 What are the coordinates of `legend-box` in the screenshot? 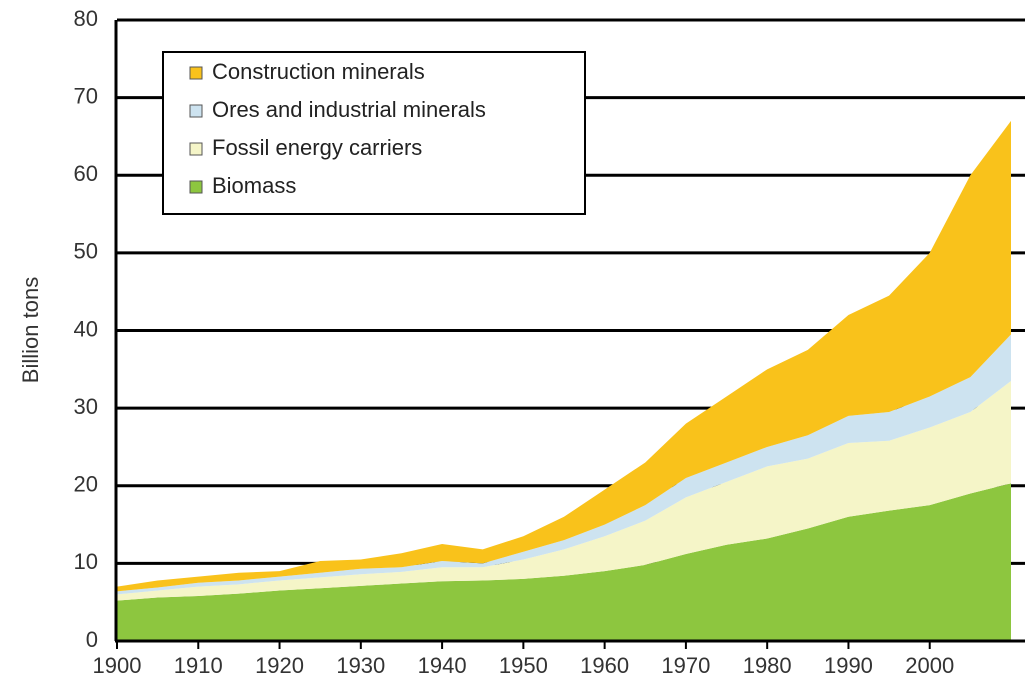 It's located at (374, 133).